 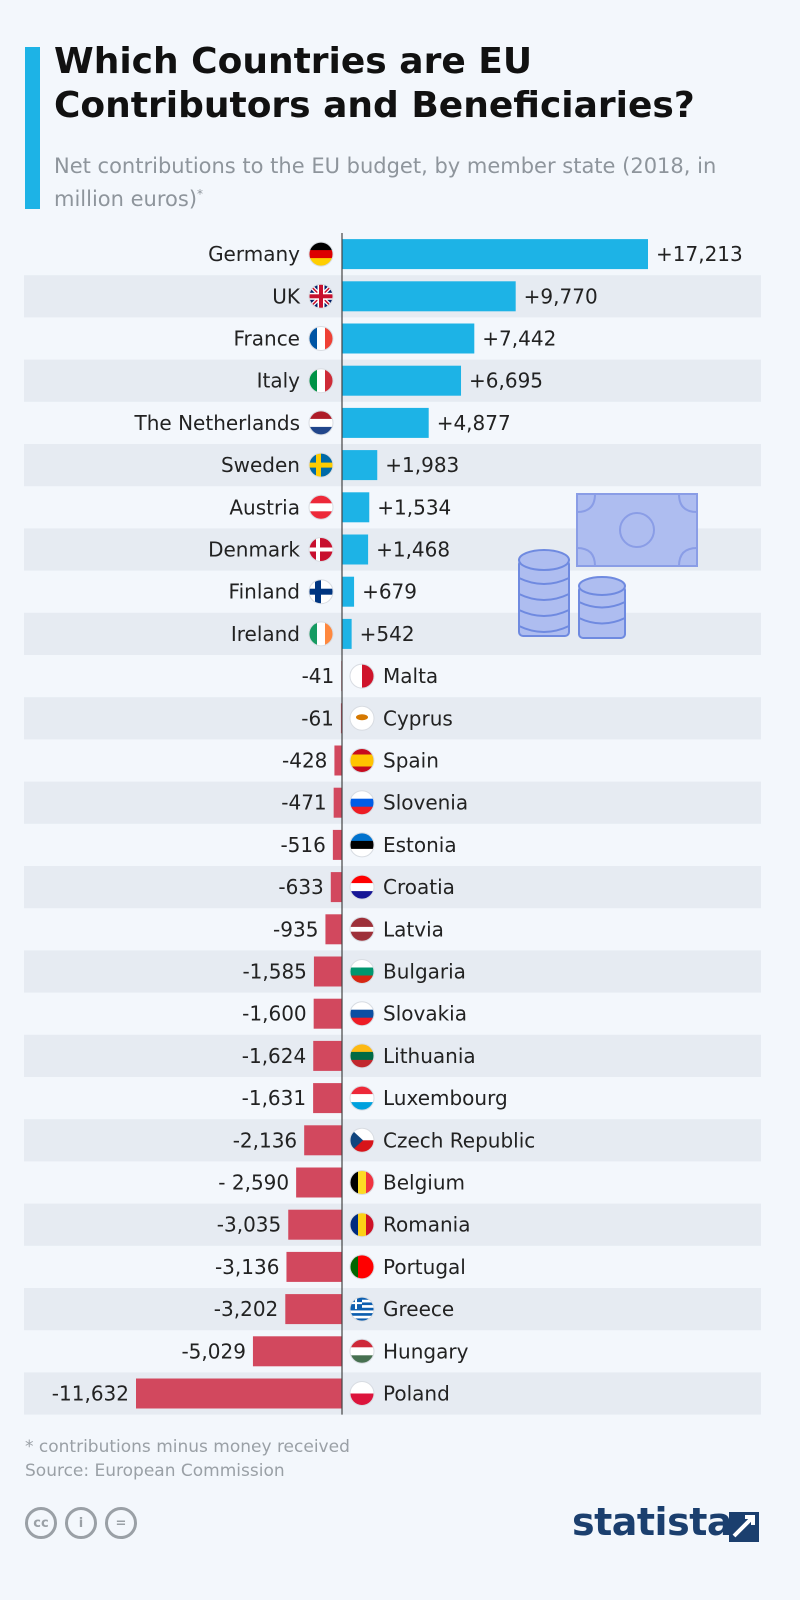 I want to click on country-label: Luxembourg, so click(x=445, y=1098).